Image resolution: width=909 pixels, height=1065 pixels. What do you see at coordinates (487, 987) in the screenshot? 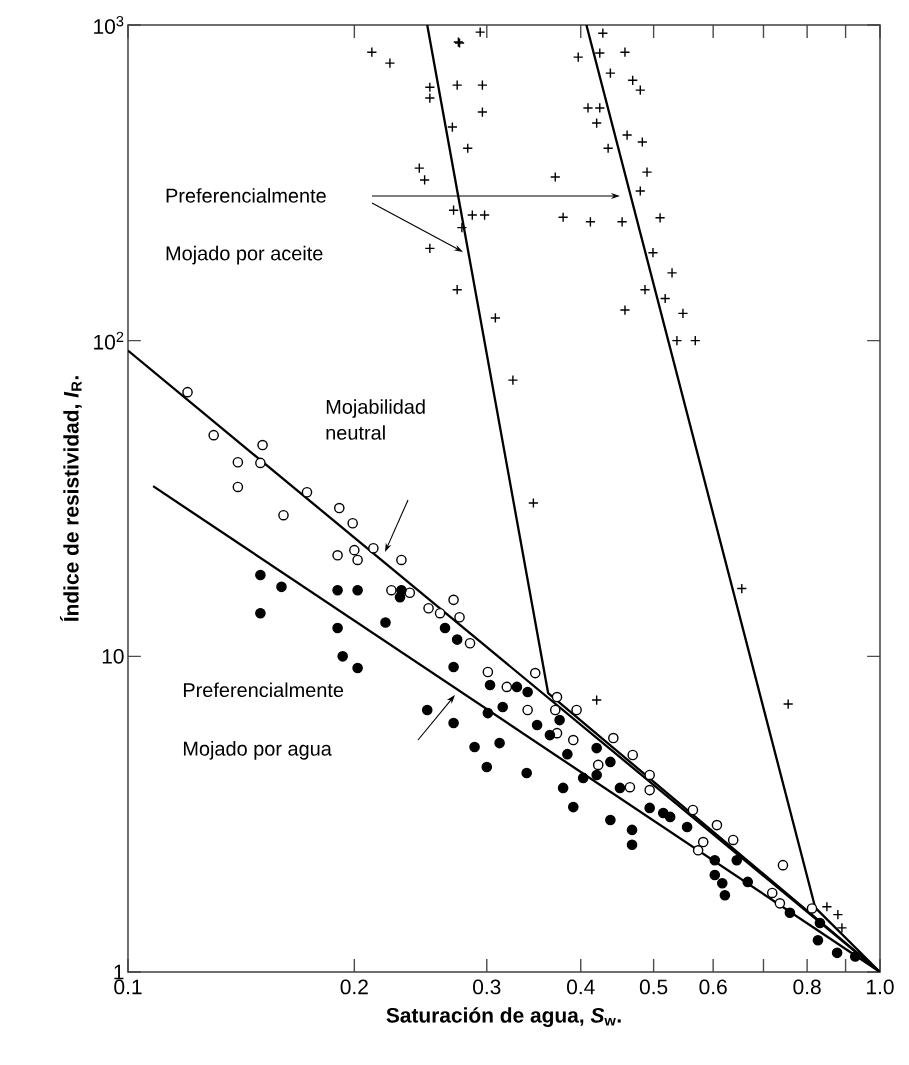
I see `x-tick-label: 0.3` at bounding box center [487, 987].